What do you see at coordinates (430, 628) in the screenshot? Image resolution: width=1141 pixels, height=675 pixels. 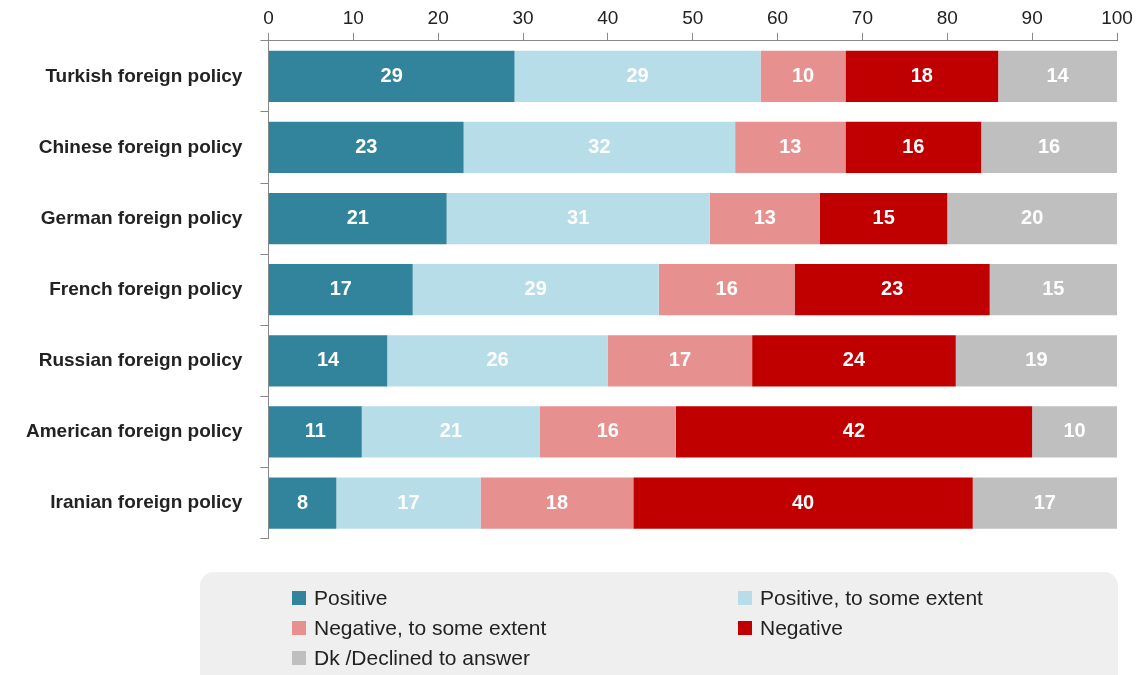 I see `legend-label: Negative, to some extent` at bounding box center [430, 628].